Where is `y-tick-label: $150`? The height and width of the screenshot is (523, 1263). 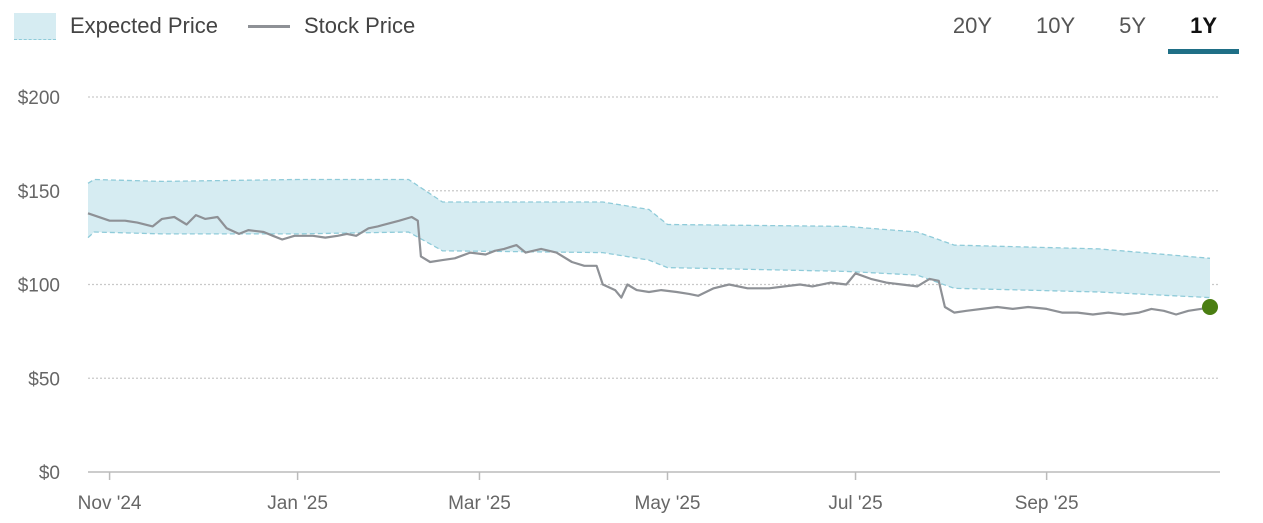 y-tick-label: $150 is located at coordinates (39, 192).